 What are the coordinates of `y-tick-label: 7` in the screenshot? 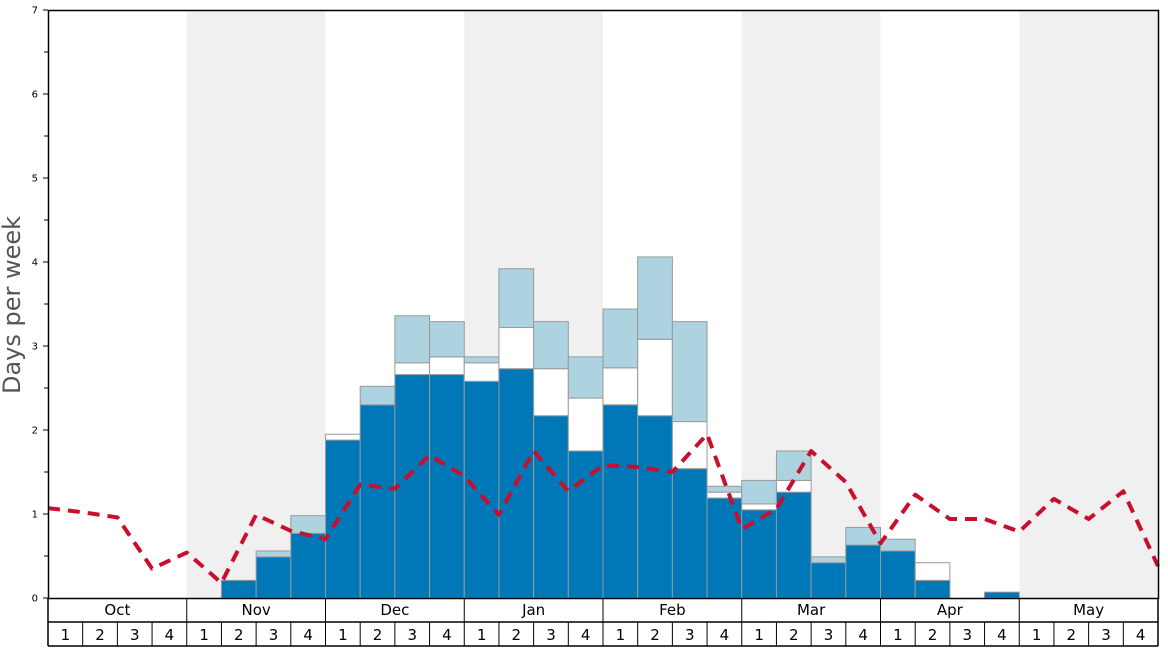 It's located at (35, 11).